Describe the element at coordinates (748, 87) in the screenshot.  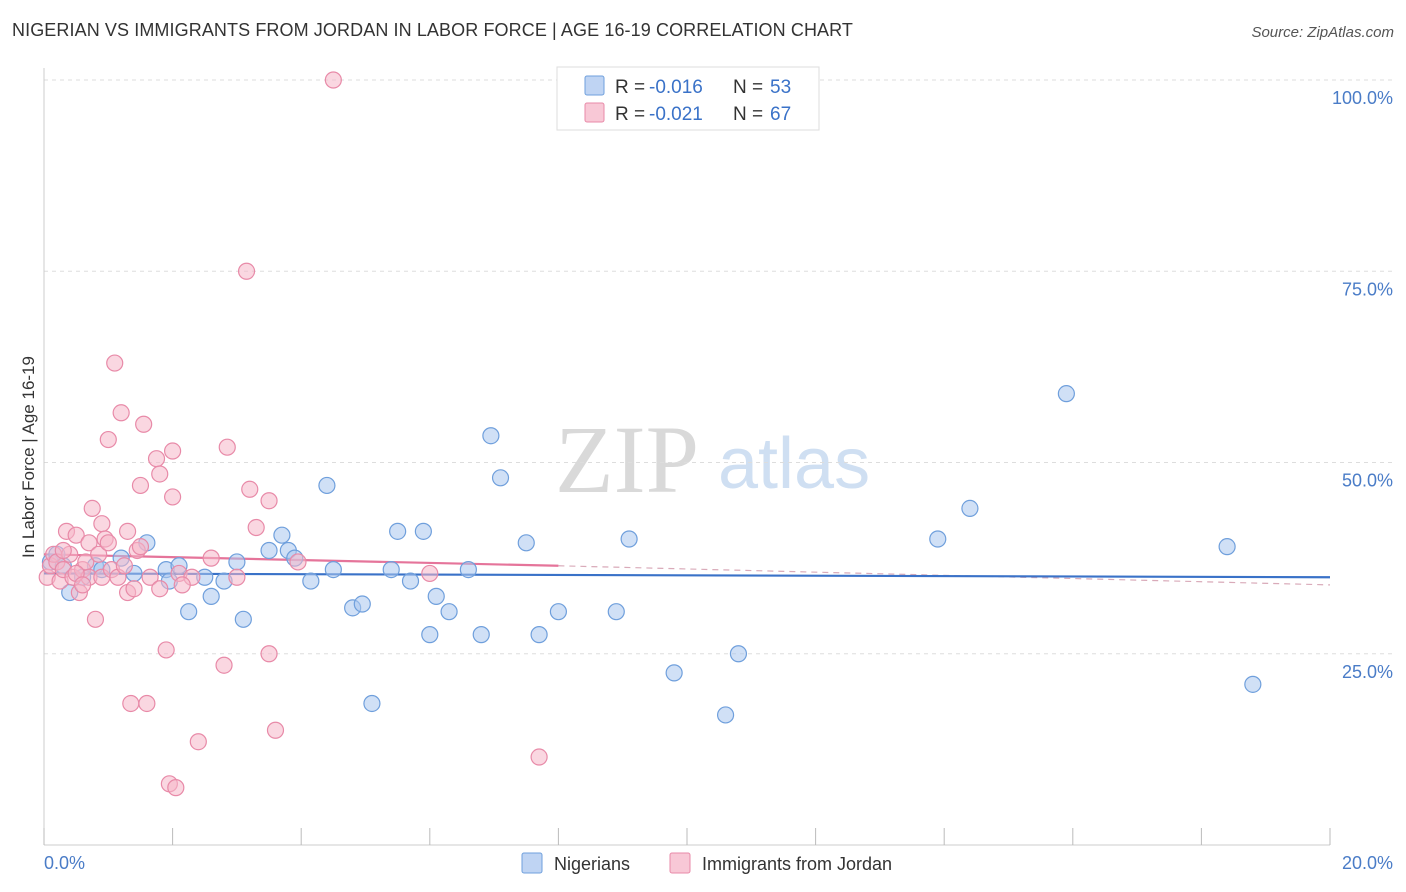
I see `legend-n-label-nigerians: N =` at that location.